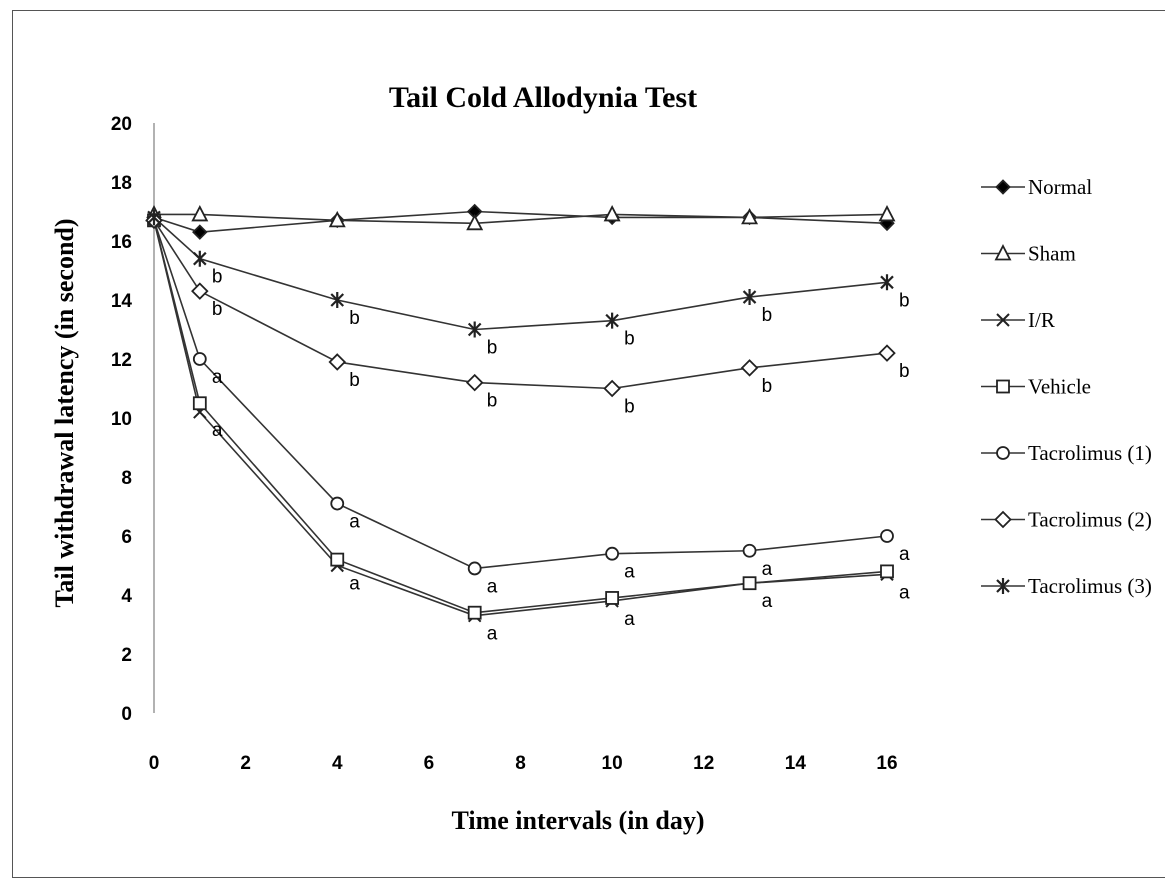 This screenshot has width=1165, height=880. What do you see at coordinates (520, 763) in the screenshot?
I see `x-tick-label: 8` at bounding box center [520, 763].